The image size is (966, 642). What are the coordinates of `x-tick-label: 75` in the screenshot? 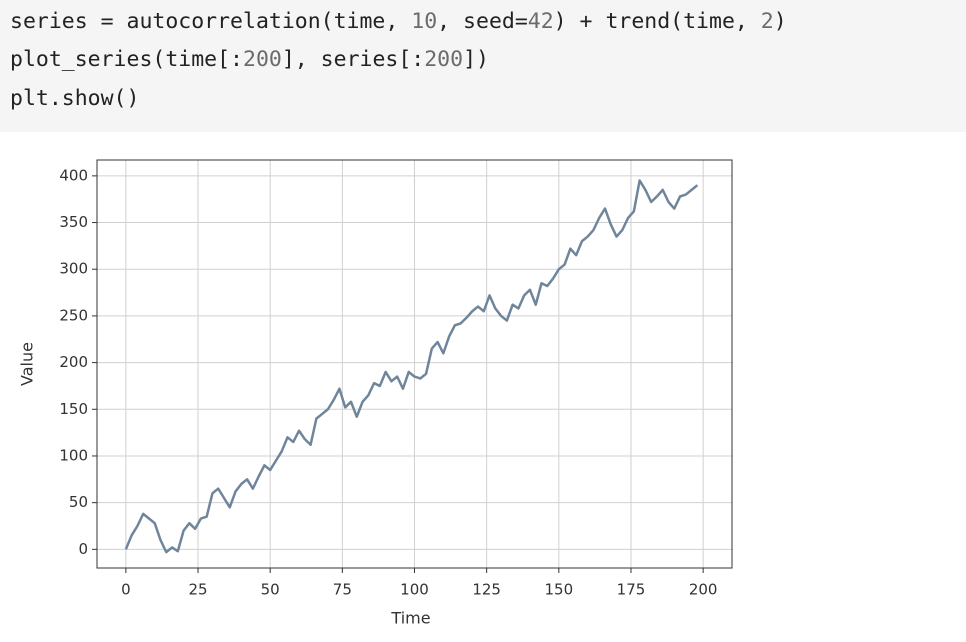 It's located at (342, 590).